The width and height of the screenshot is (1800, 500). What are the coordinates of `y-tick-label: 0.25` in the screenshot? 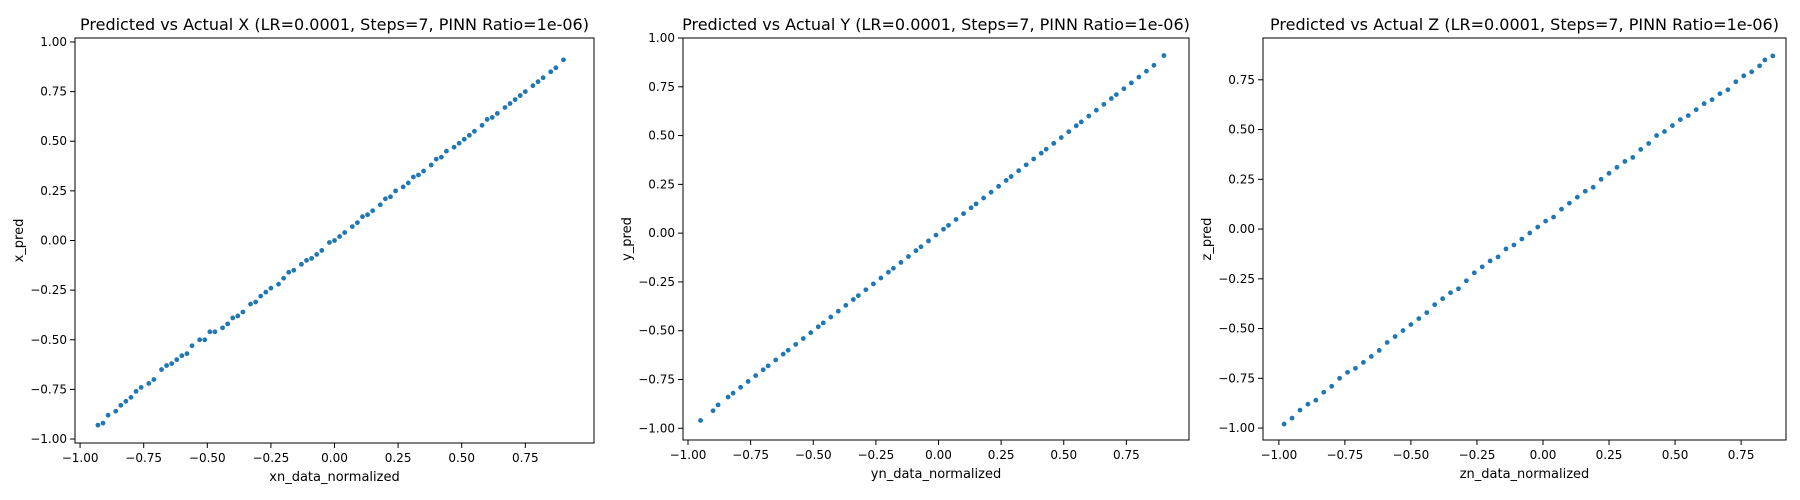 It's located at (661, 184).